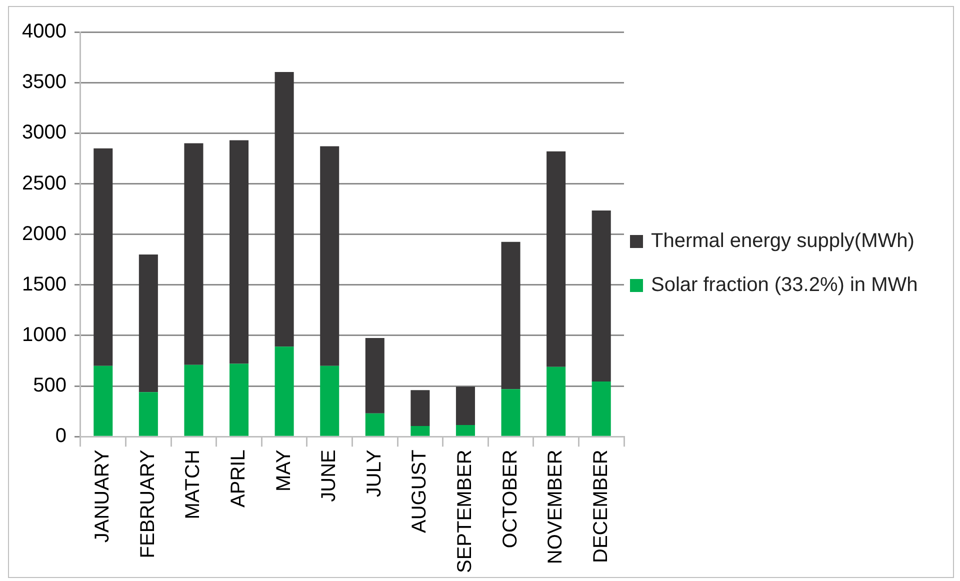  I want to click on y-tick-label: 3000, so click(44, 133).